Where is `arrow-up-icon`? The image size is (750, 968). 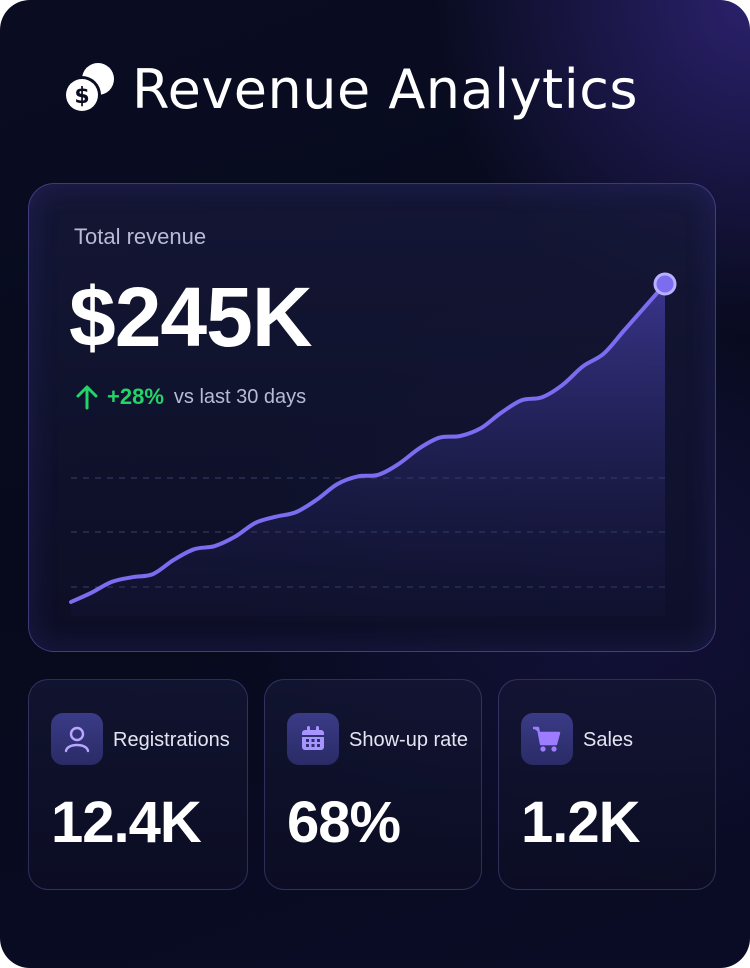 arrow-up-icon is located at coordinates (87, 397).